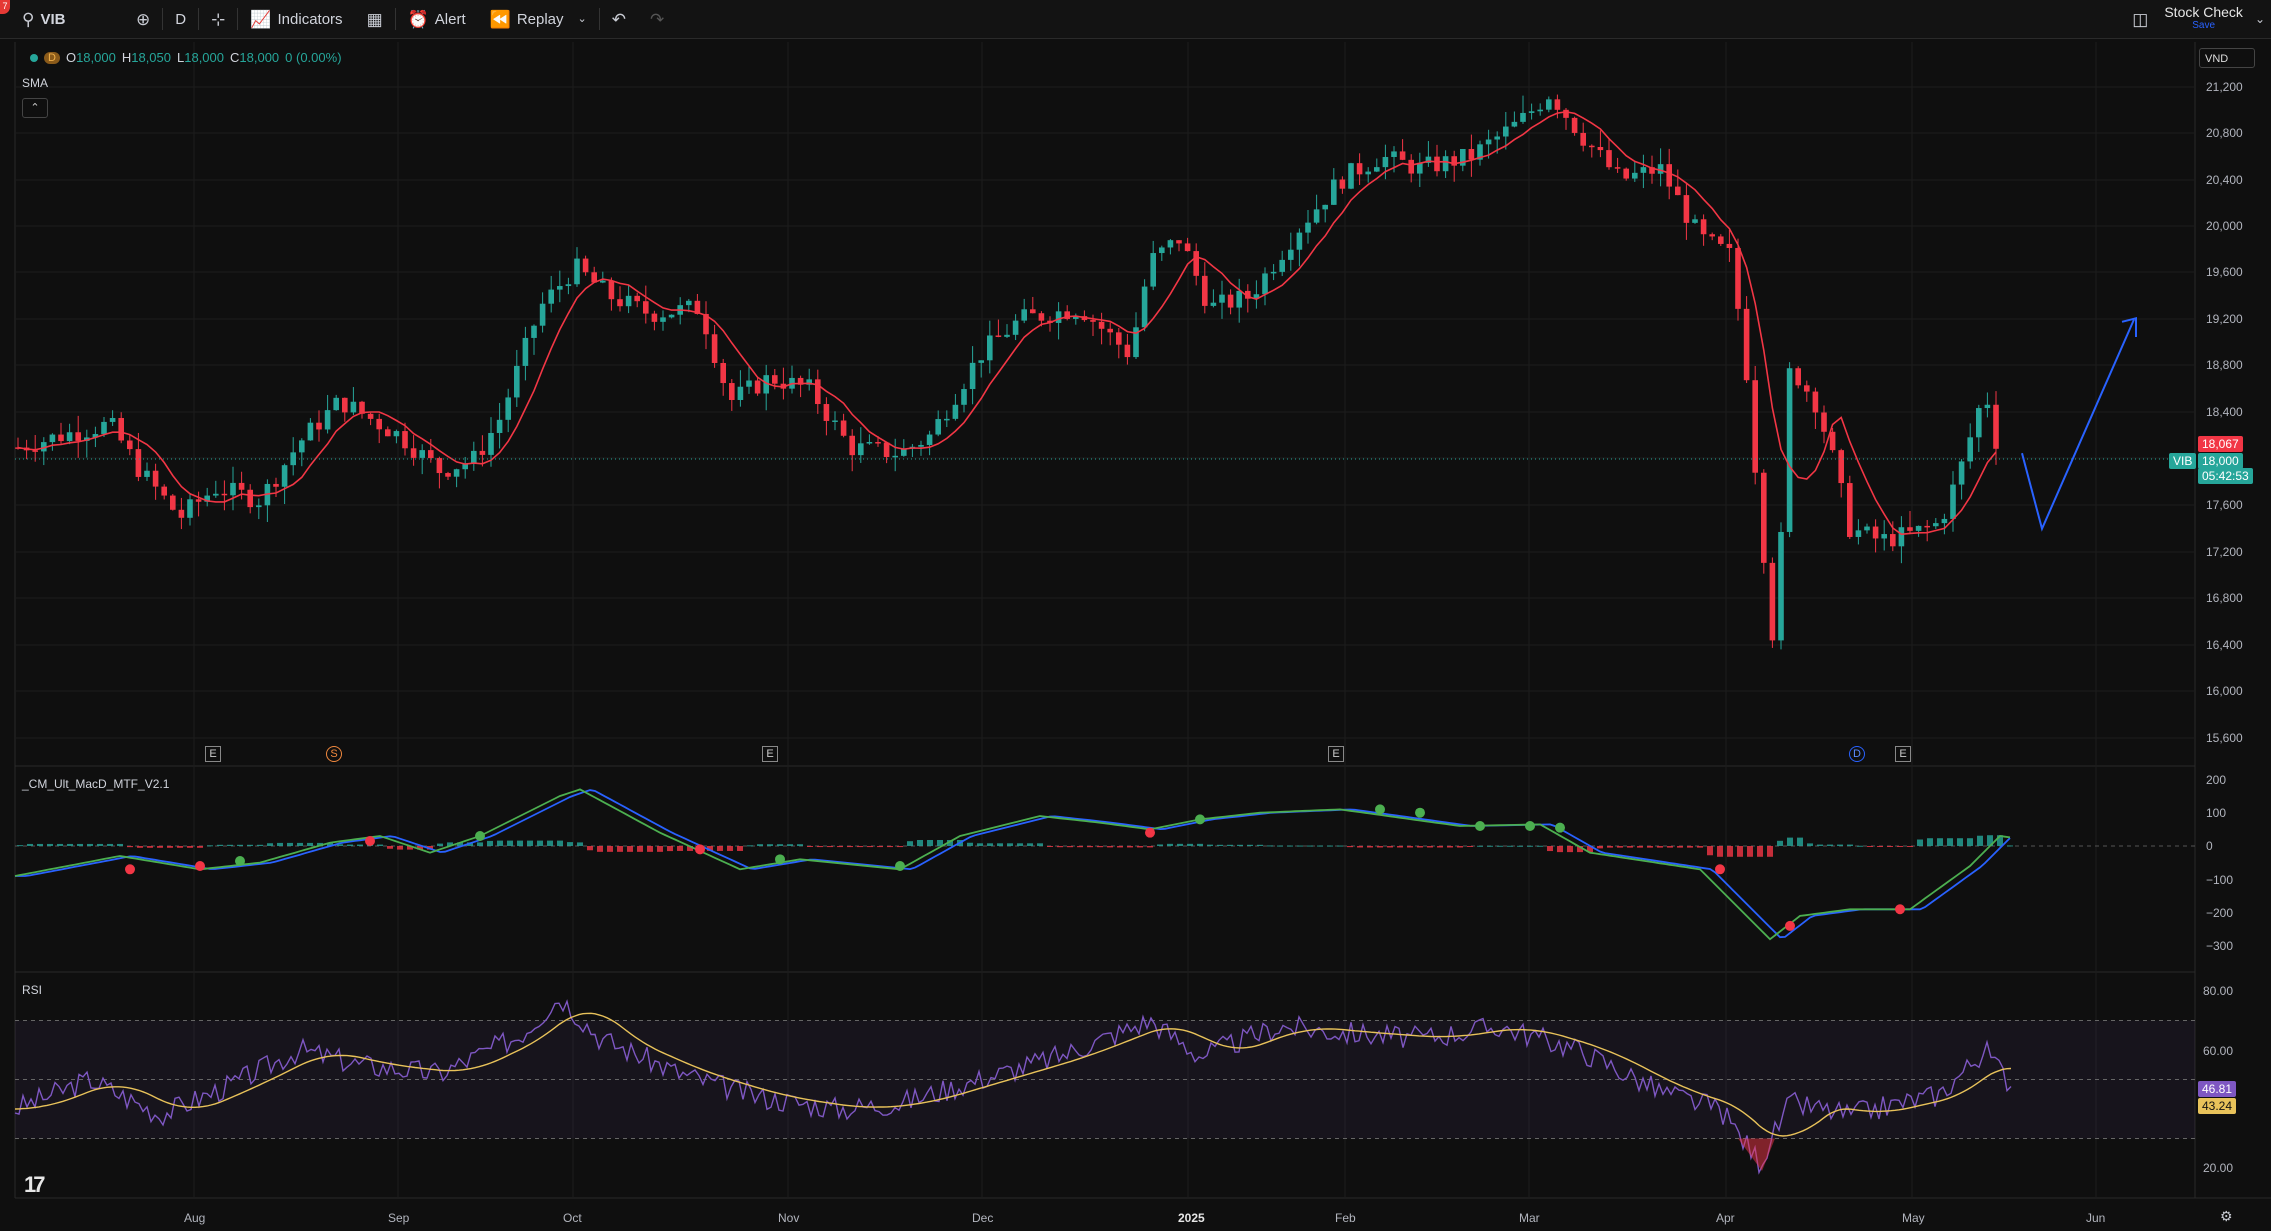  What do you see at coordinates (2203, 18) in the screenshot?
I see `layout-name-button: Stock Check Save` at bounding box center [2203, 18].